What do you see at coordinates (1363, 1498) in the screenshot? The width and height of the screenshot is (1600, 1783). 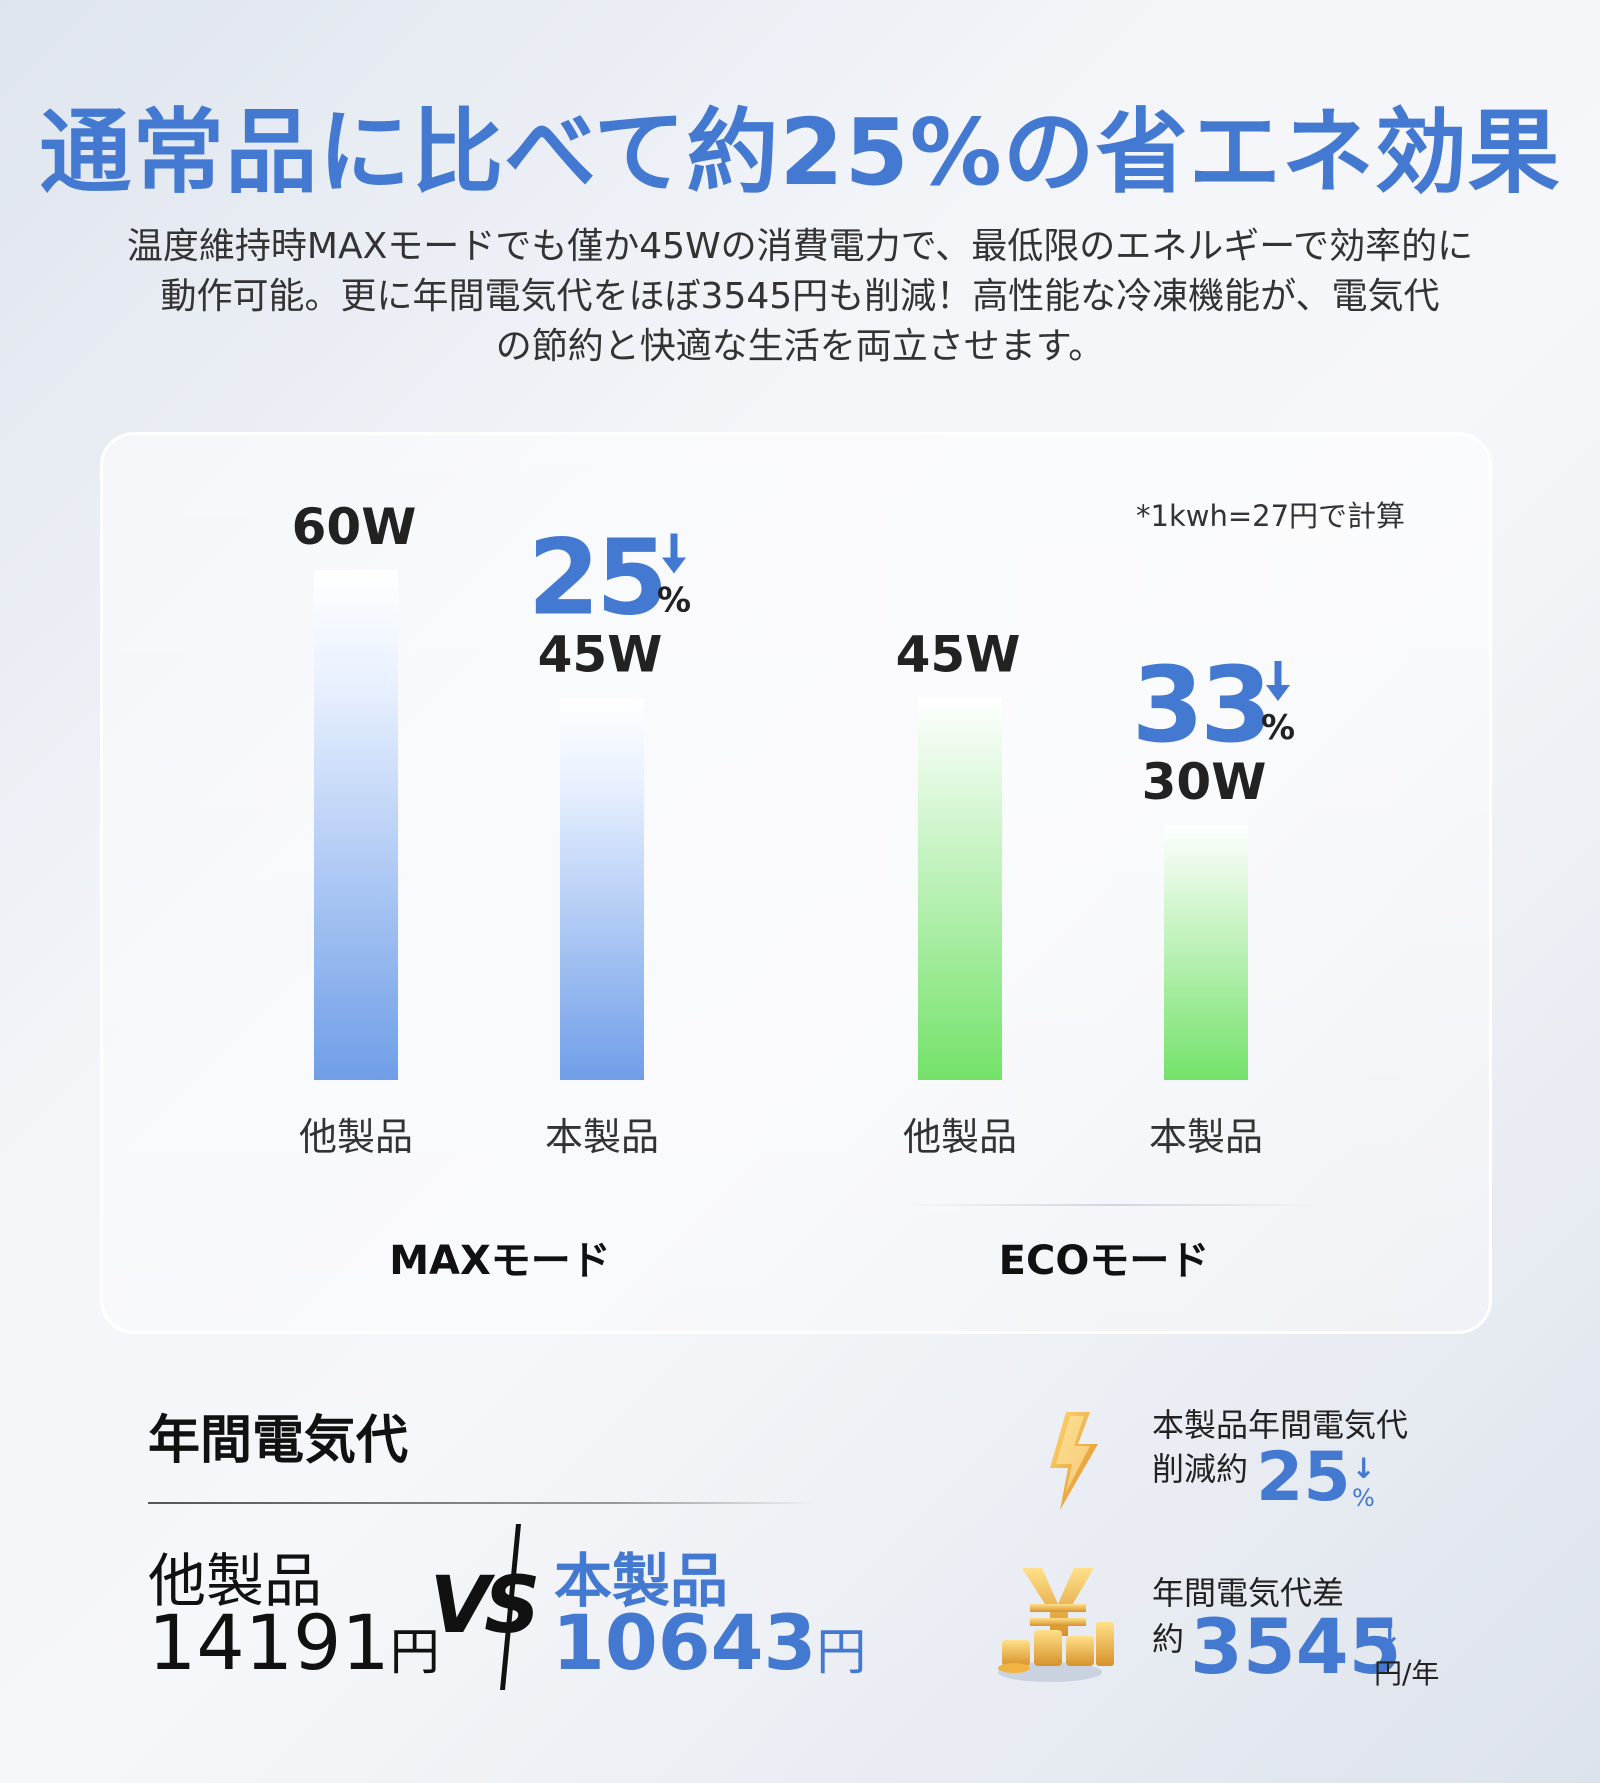 I see `side-item1-unit: %` at bounding box center [1363, 1498].